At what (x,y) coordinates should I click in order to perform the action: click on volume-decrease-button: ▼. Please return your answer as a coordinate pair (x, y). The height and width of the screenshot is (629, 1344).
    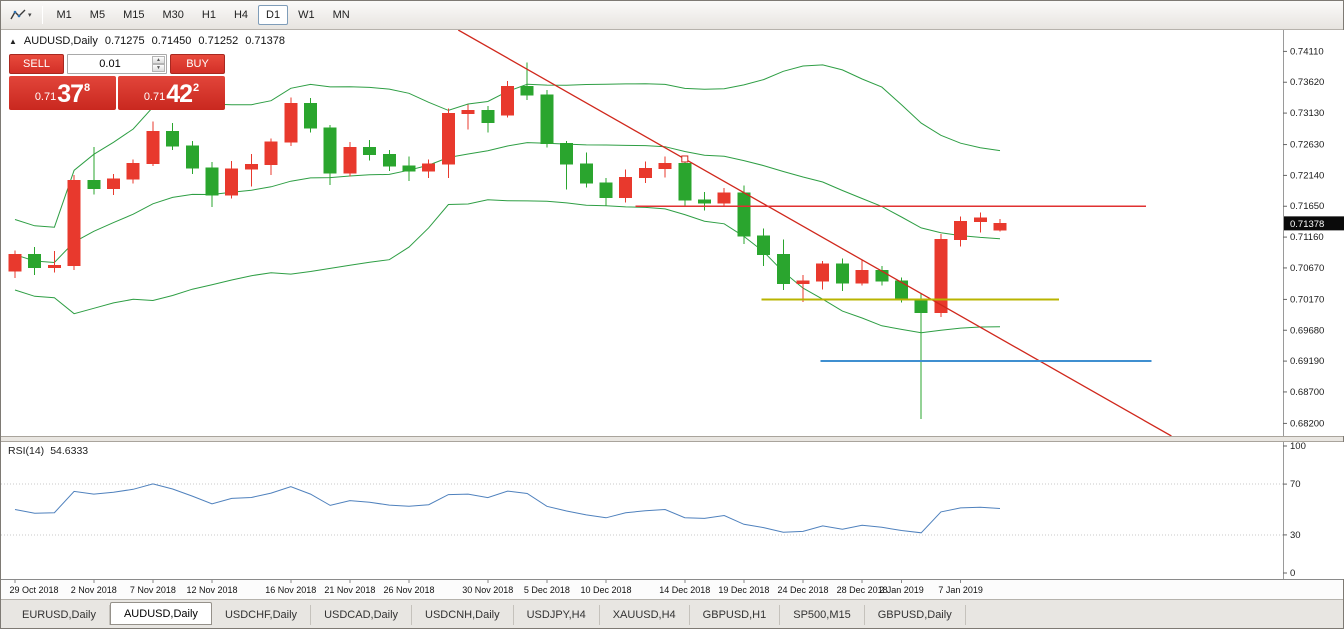
    Looking at the image, I should click on (158, 68).